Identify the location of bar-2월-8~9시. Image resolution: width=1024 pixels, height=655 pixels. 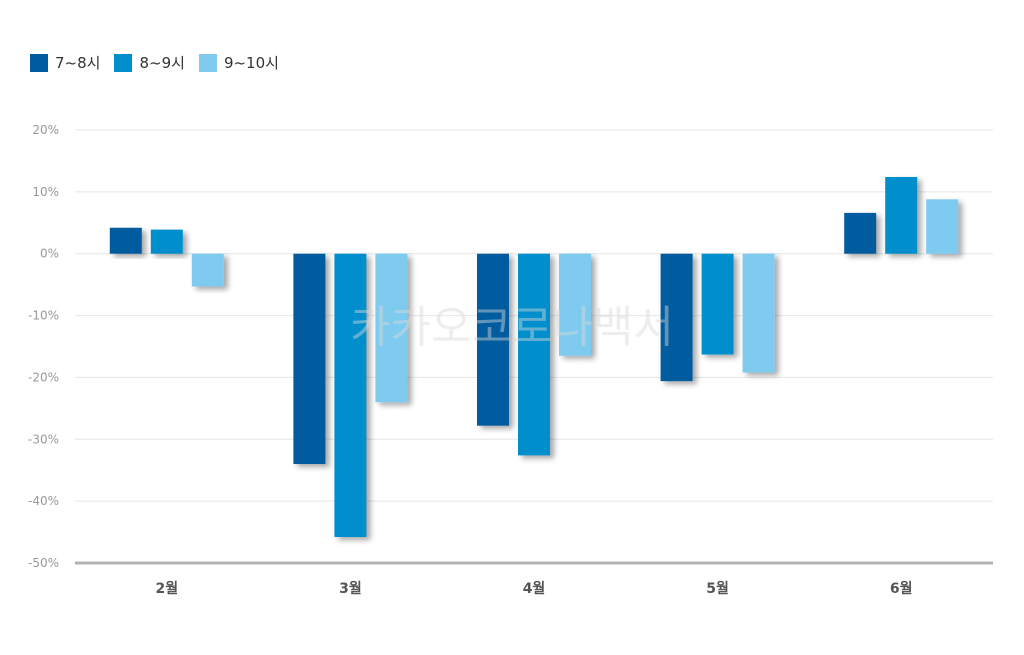
(166, 241).